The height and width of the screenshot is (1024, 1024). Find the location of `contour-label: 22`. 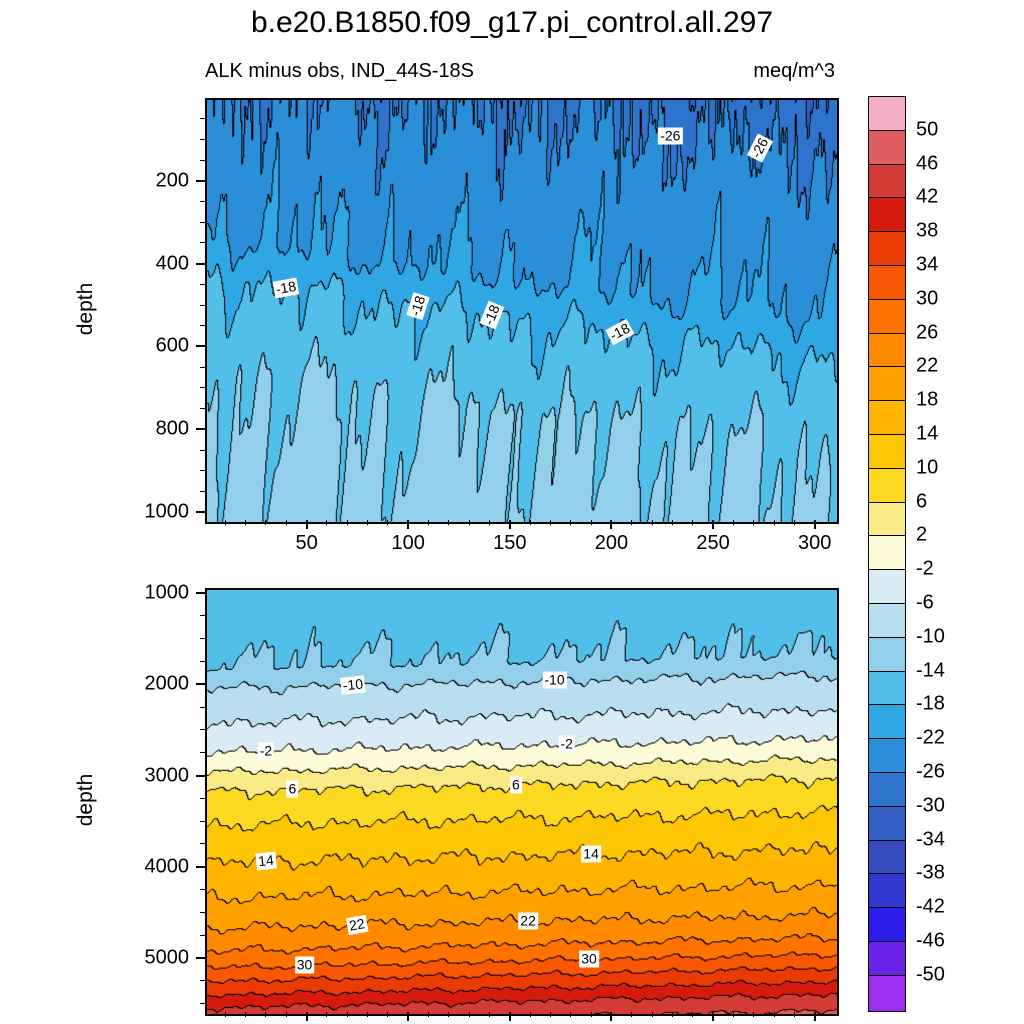

contour-label: 22 is located at coordinates (357, 924).